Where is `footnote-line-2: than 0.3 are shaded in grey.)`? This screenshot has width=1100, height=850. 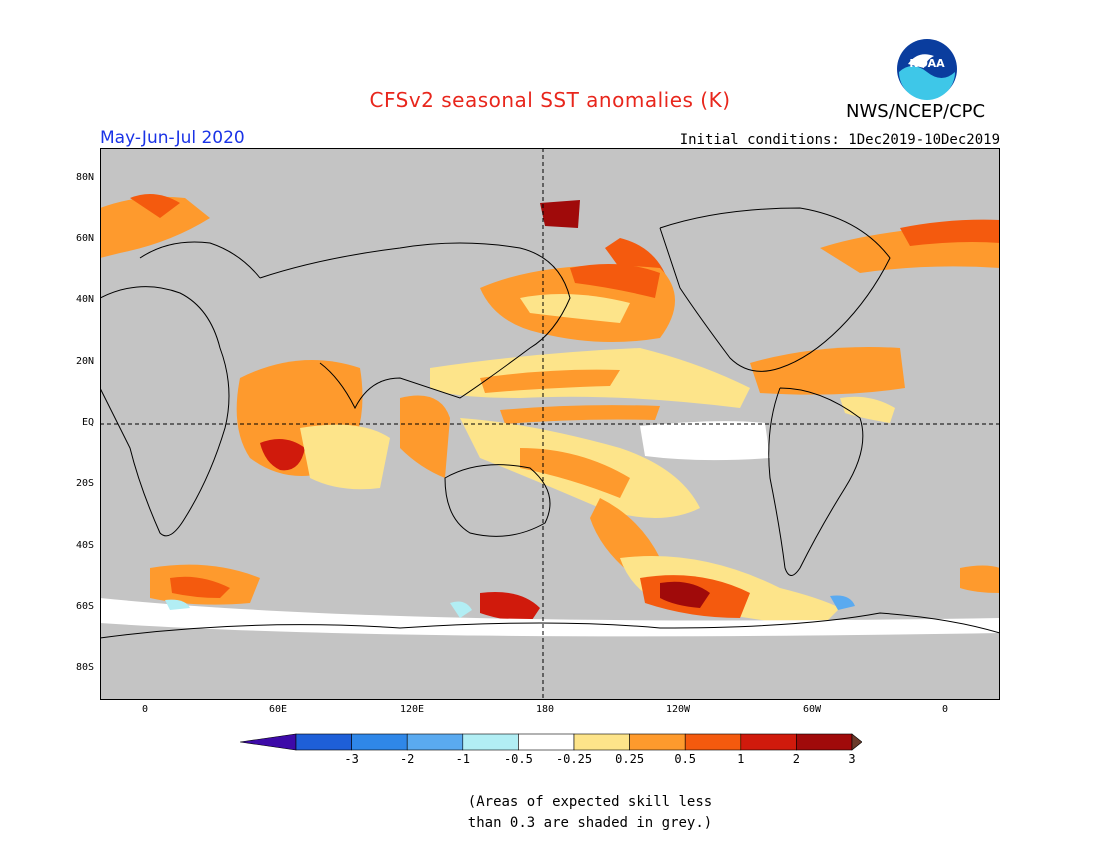 footnote-line-2: than 0.3 are shaded in grey.) is located at coordinates (590, 823).